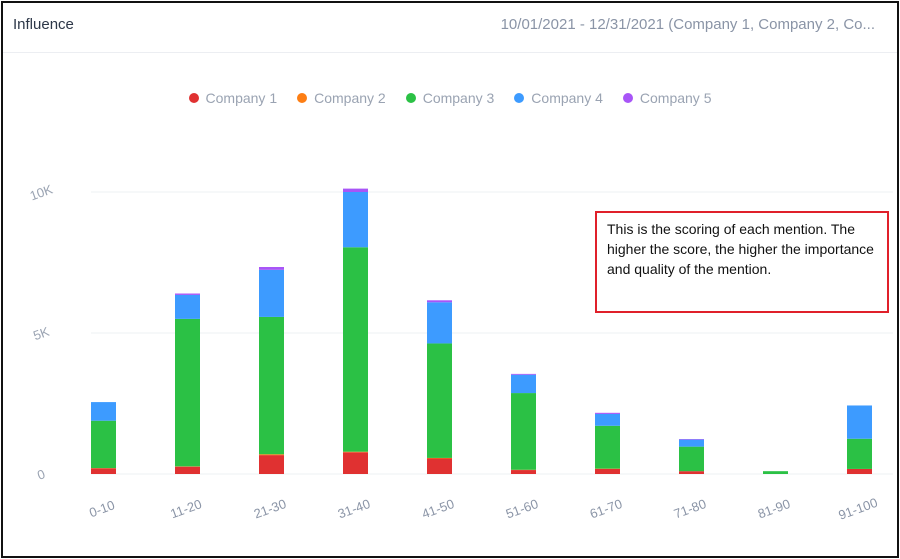  What do you see at coordinates (774, 508) in the screenshot?
I see `x-tick-label: 81-90` at bounding box center [774, 508].